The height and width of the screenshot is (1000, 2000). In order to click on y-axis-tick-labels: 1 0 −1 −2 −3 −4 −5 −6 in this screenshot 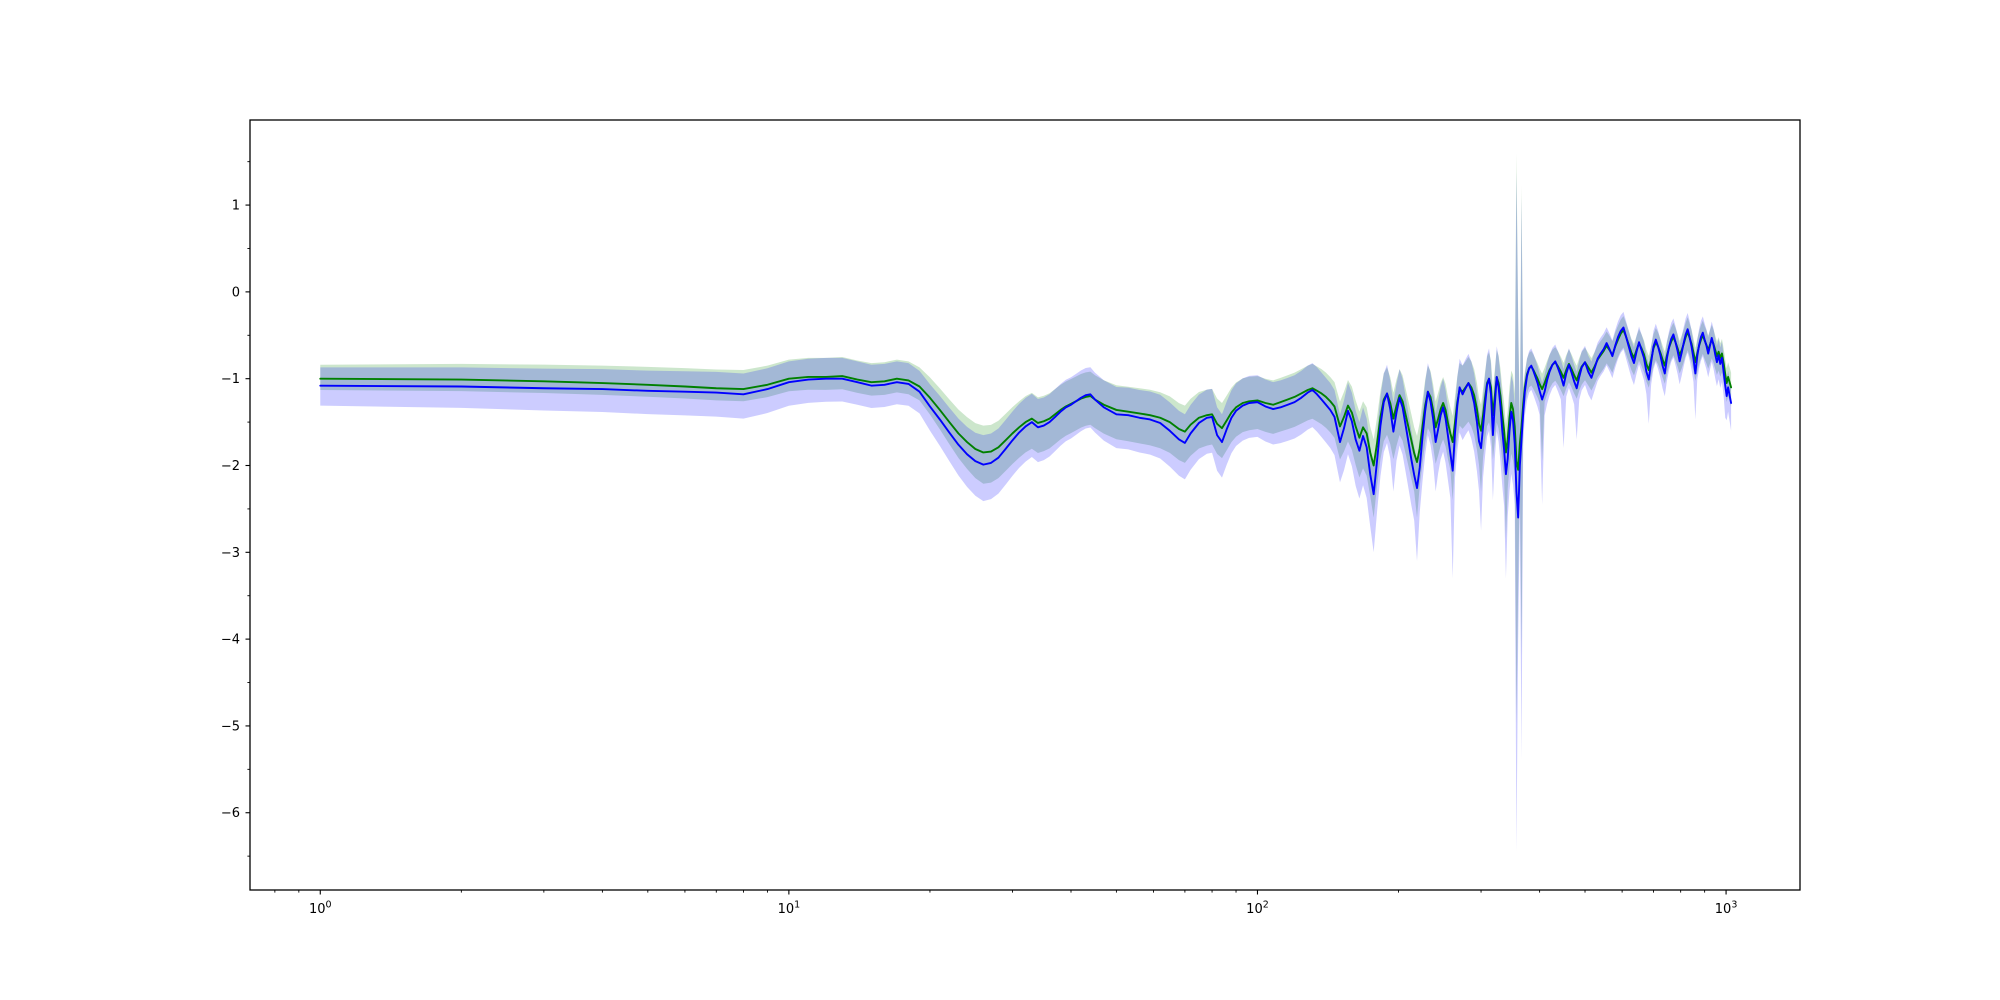, I will do `click(230, 510)`.